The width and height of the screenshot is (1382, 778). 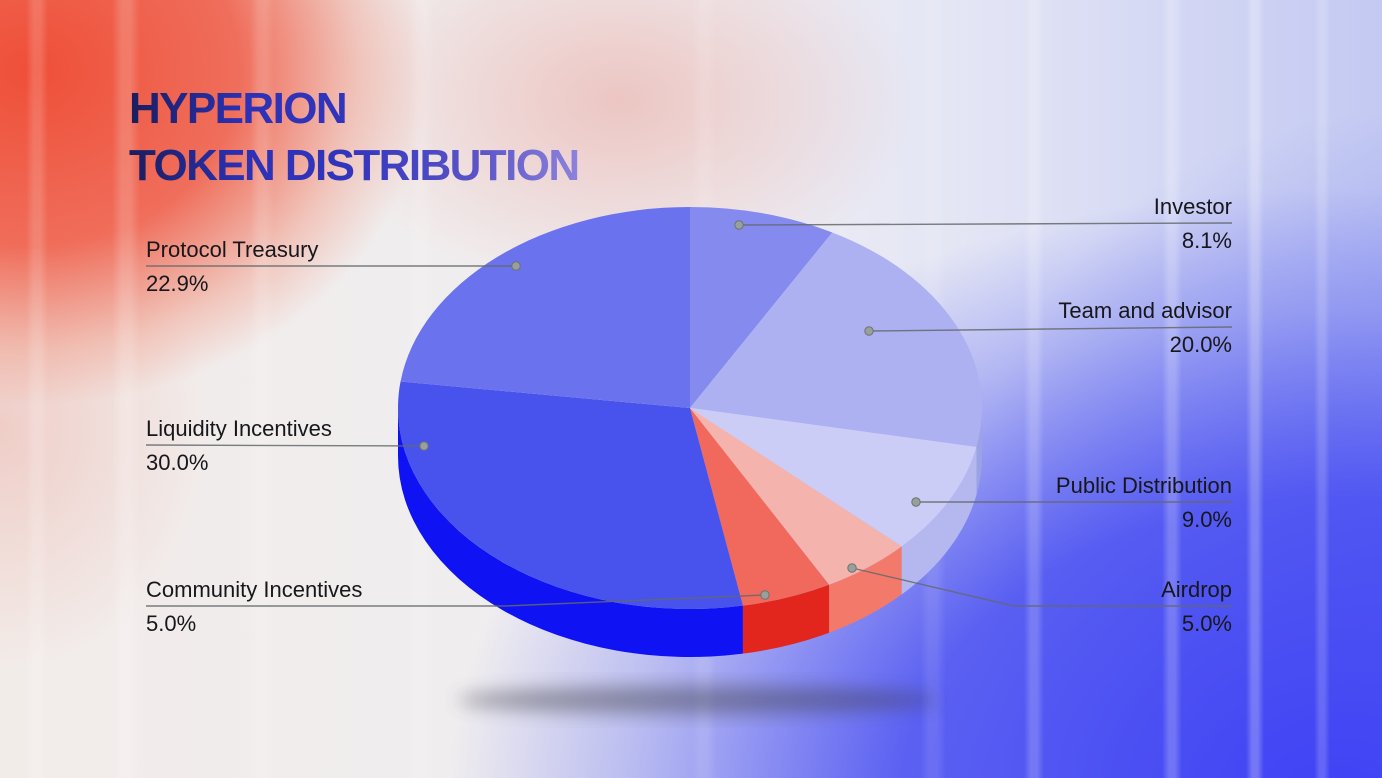 I want to click on pie-slice-public-distribution, so click(x=833, y=477).